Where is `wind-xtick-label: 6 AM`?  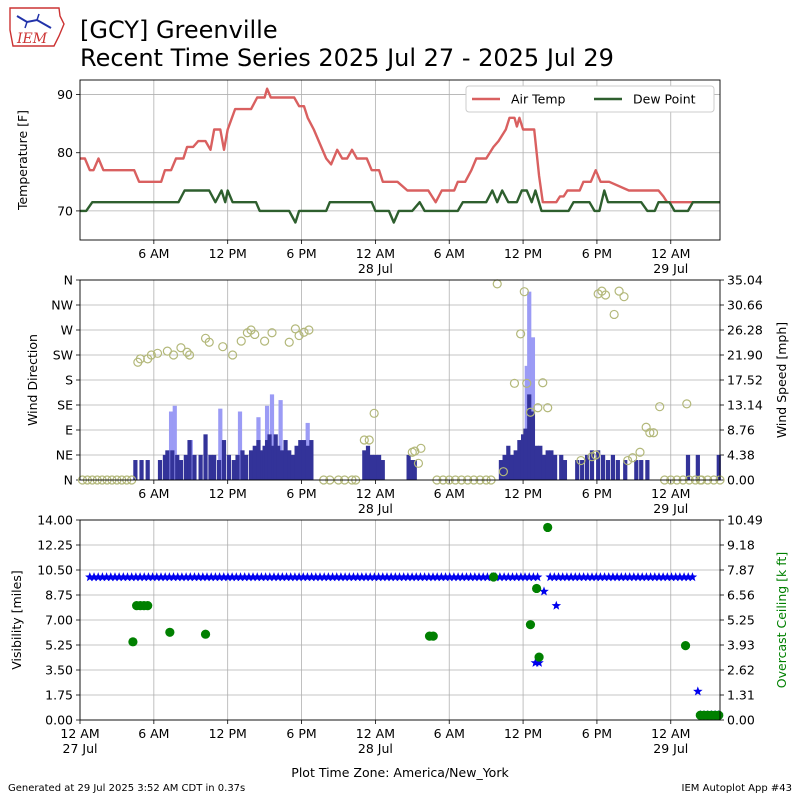 wind-xtick-label: 6 AM is located at coordinates (449, 493).